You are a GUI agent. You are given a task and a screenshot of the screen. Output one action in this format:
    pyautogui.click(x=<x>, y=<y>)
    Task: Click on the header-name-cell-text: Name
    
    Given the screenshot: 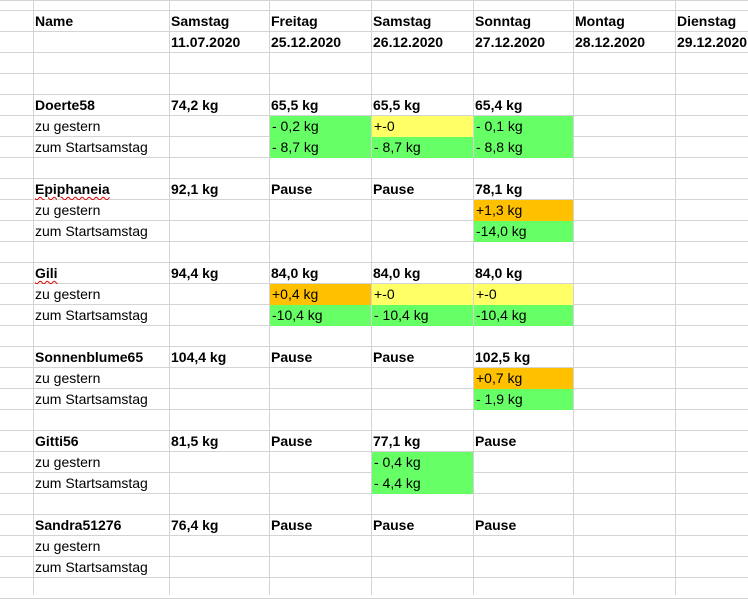 What is the action you would take?
    pyautogui.click(x=54, y=21)
    